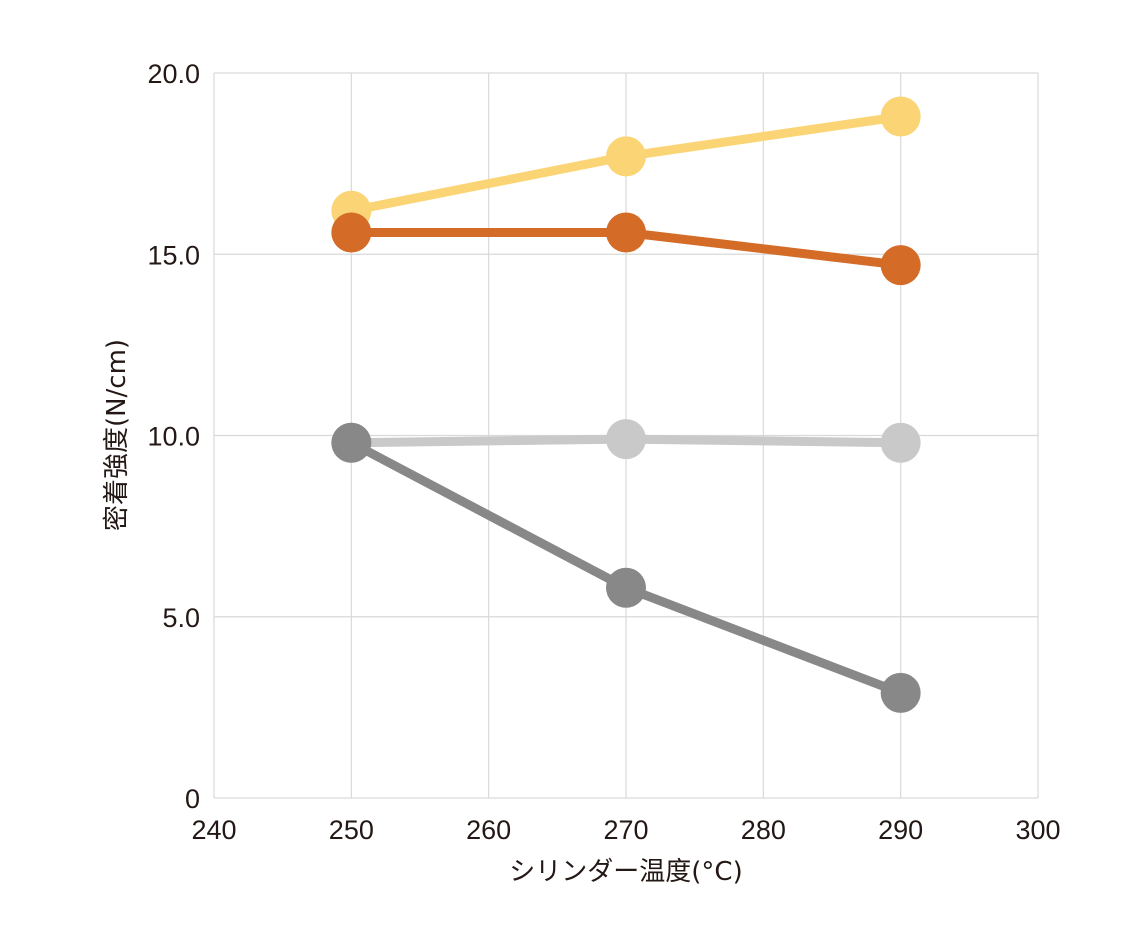 The image size is (1140, 946). Describe the element at coordinates (173, 255) in the screenshot. I see `y-tick-label: 15.0` at that location.